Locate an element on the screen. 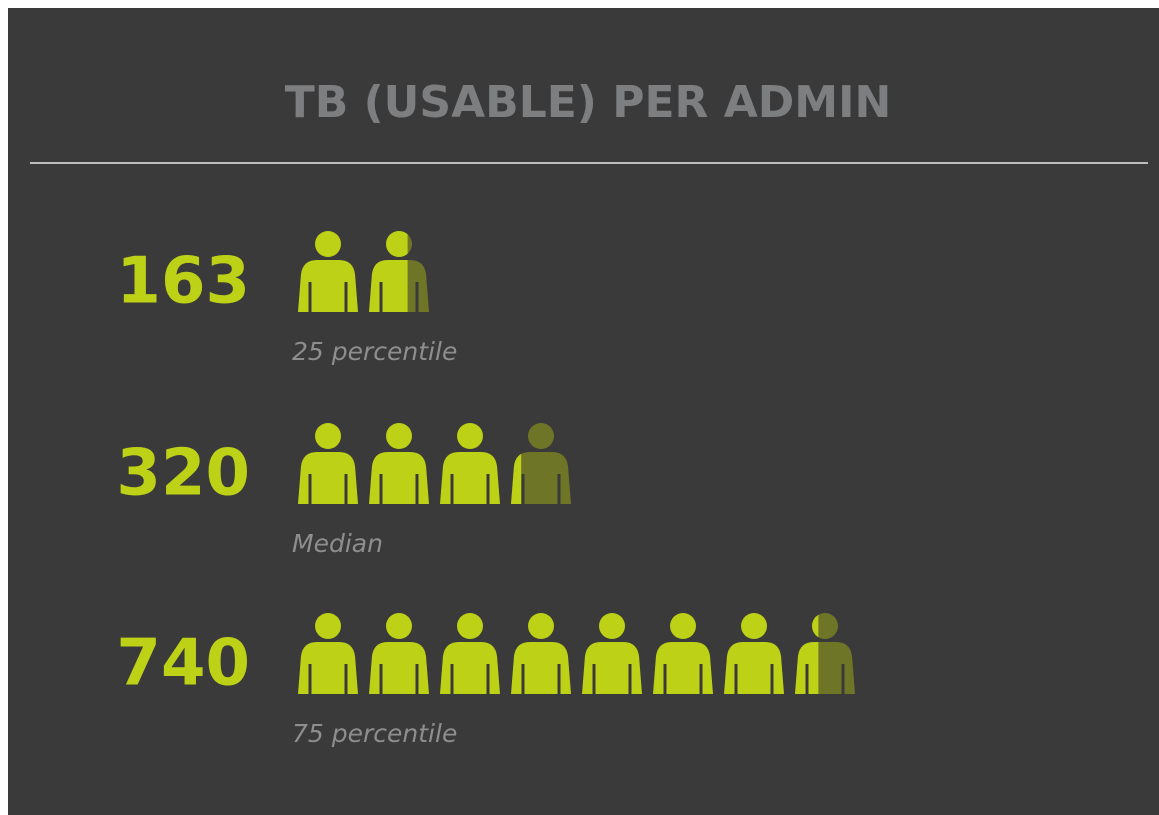 The width and height of the screenshot is (1159, 815). category-label: Median is located at coordinates (337, 543).